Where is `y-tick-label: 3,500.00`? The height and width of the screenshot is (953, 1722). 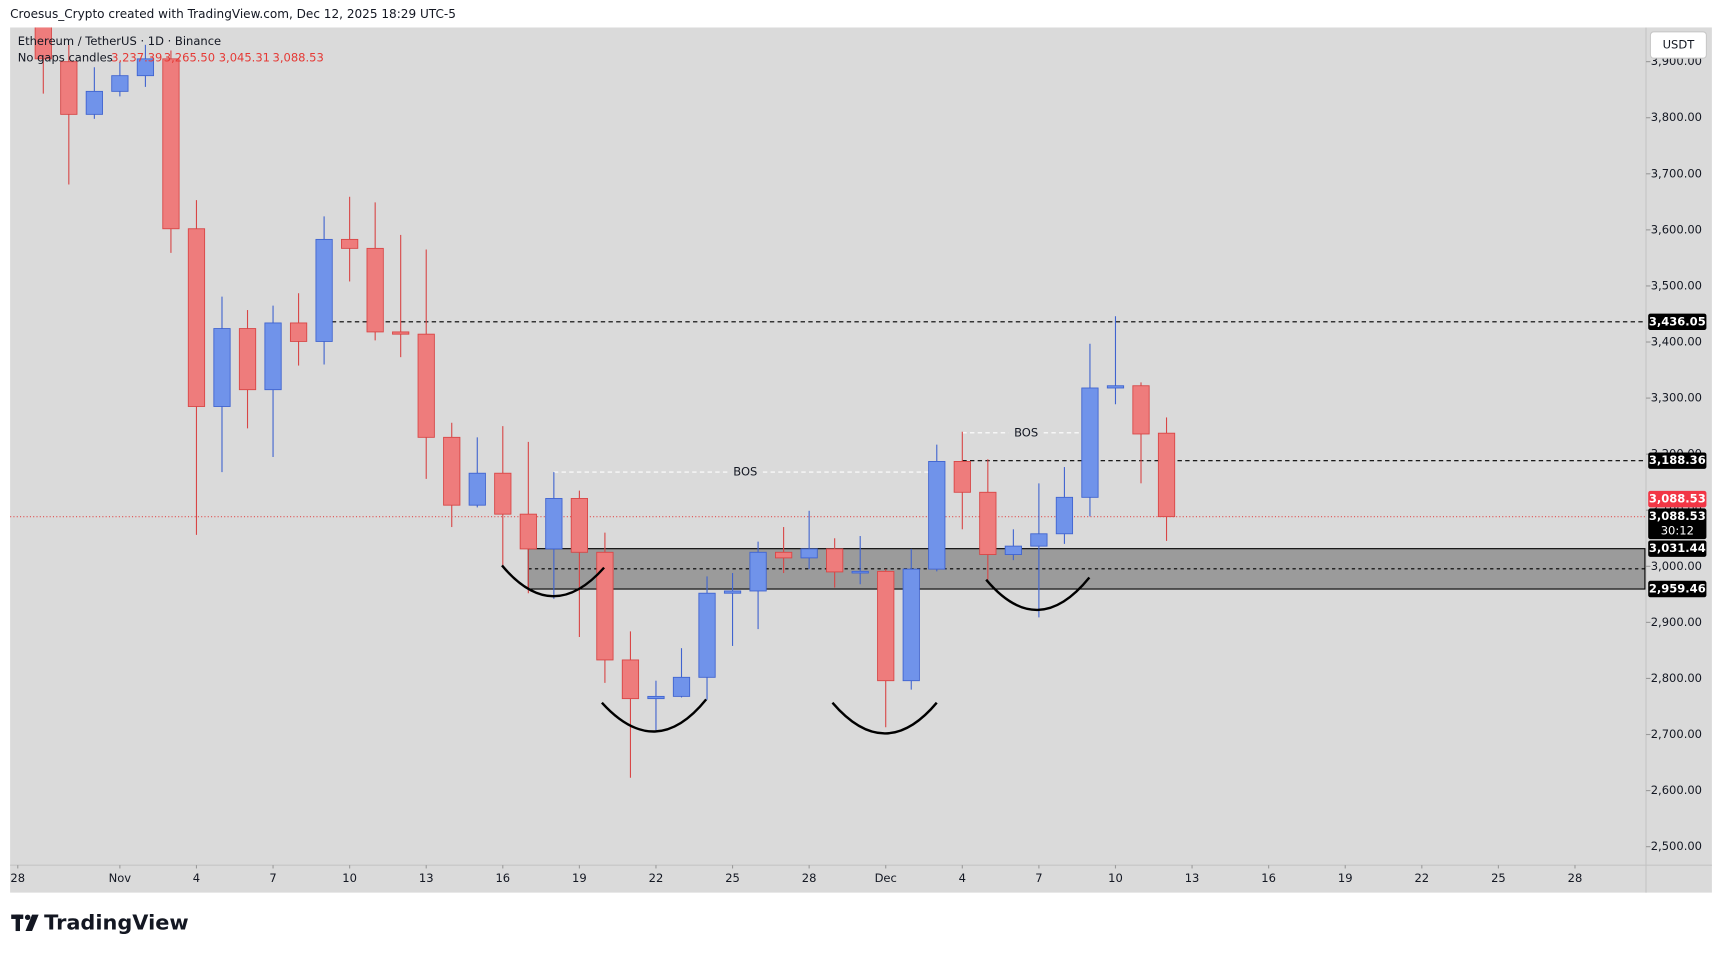 y-tick-label: 3,500.00 is located at coordinates (1676, 285).